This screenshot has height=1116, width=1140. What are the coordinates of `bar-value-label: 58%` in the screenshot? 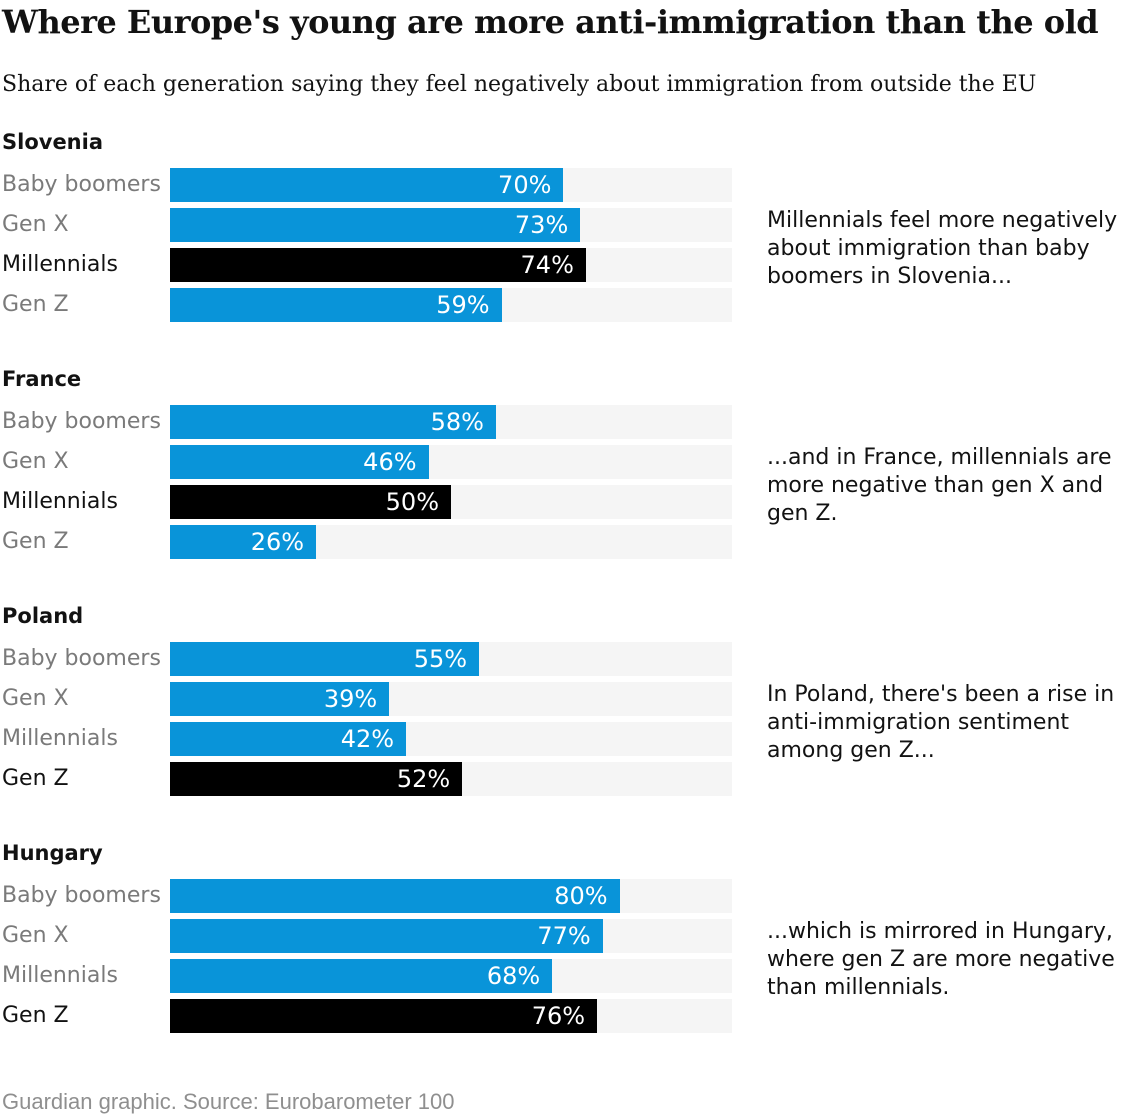 It's located at (457, 422).